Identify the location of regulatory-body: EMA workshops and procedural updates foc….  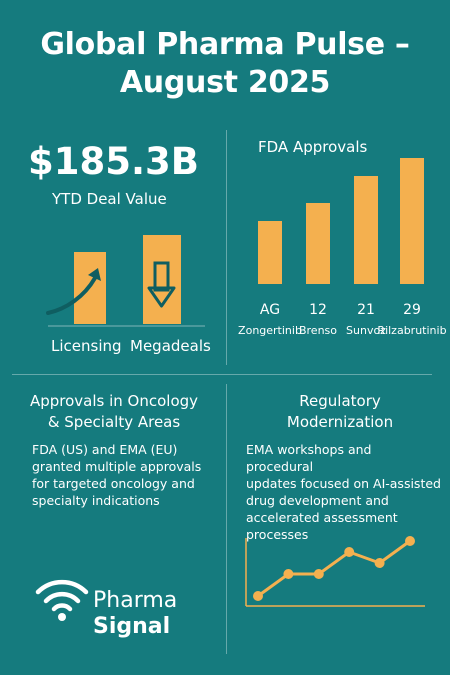
(344, 492).